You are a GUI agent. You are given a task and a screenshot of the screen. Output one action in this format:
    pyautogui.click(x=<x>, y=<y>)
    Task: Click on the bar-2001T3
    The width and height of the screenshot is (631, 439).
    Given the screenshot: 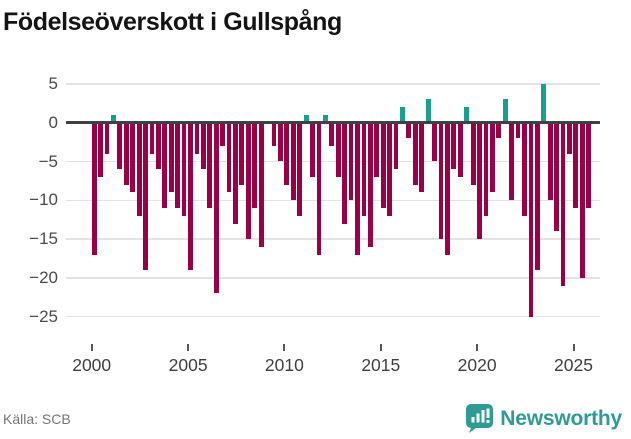 What is the action you would take?
    pyautogui.click(x=126, y=153)
    